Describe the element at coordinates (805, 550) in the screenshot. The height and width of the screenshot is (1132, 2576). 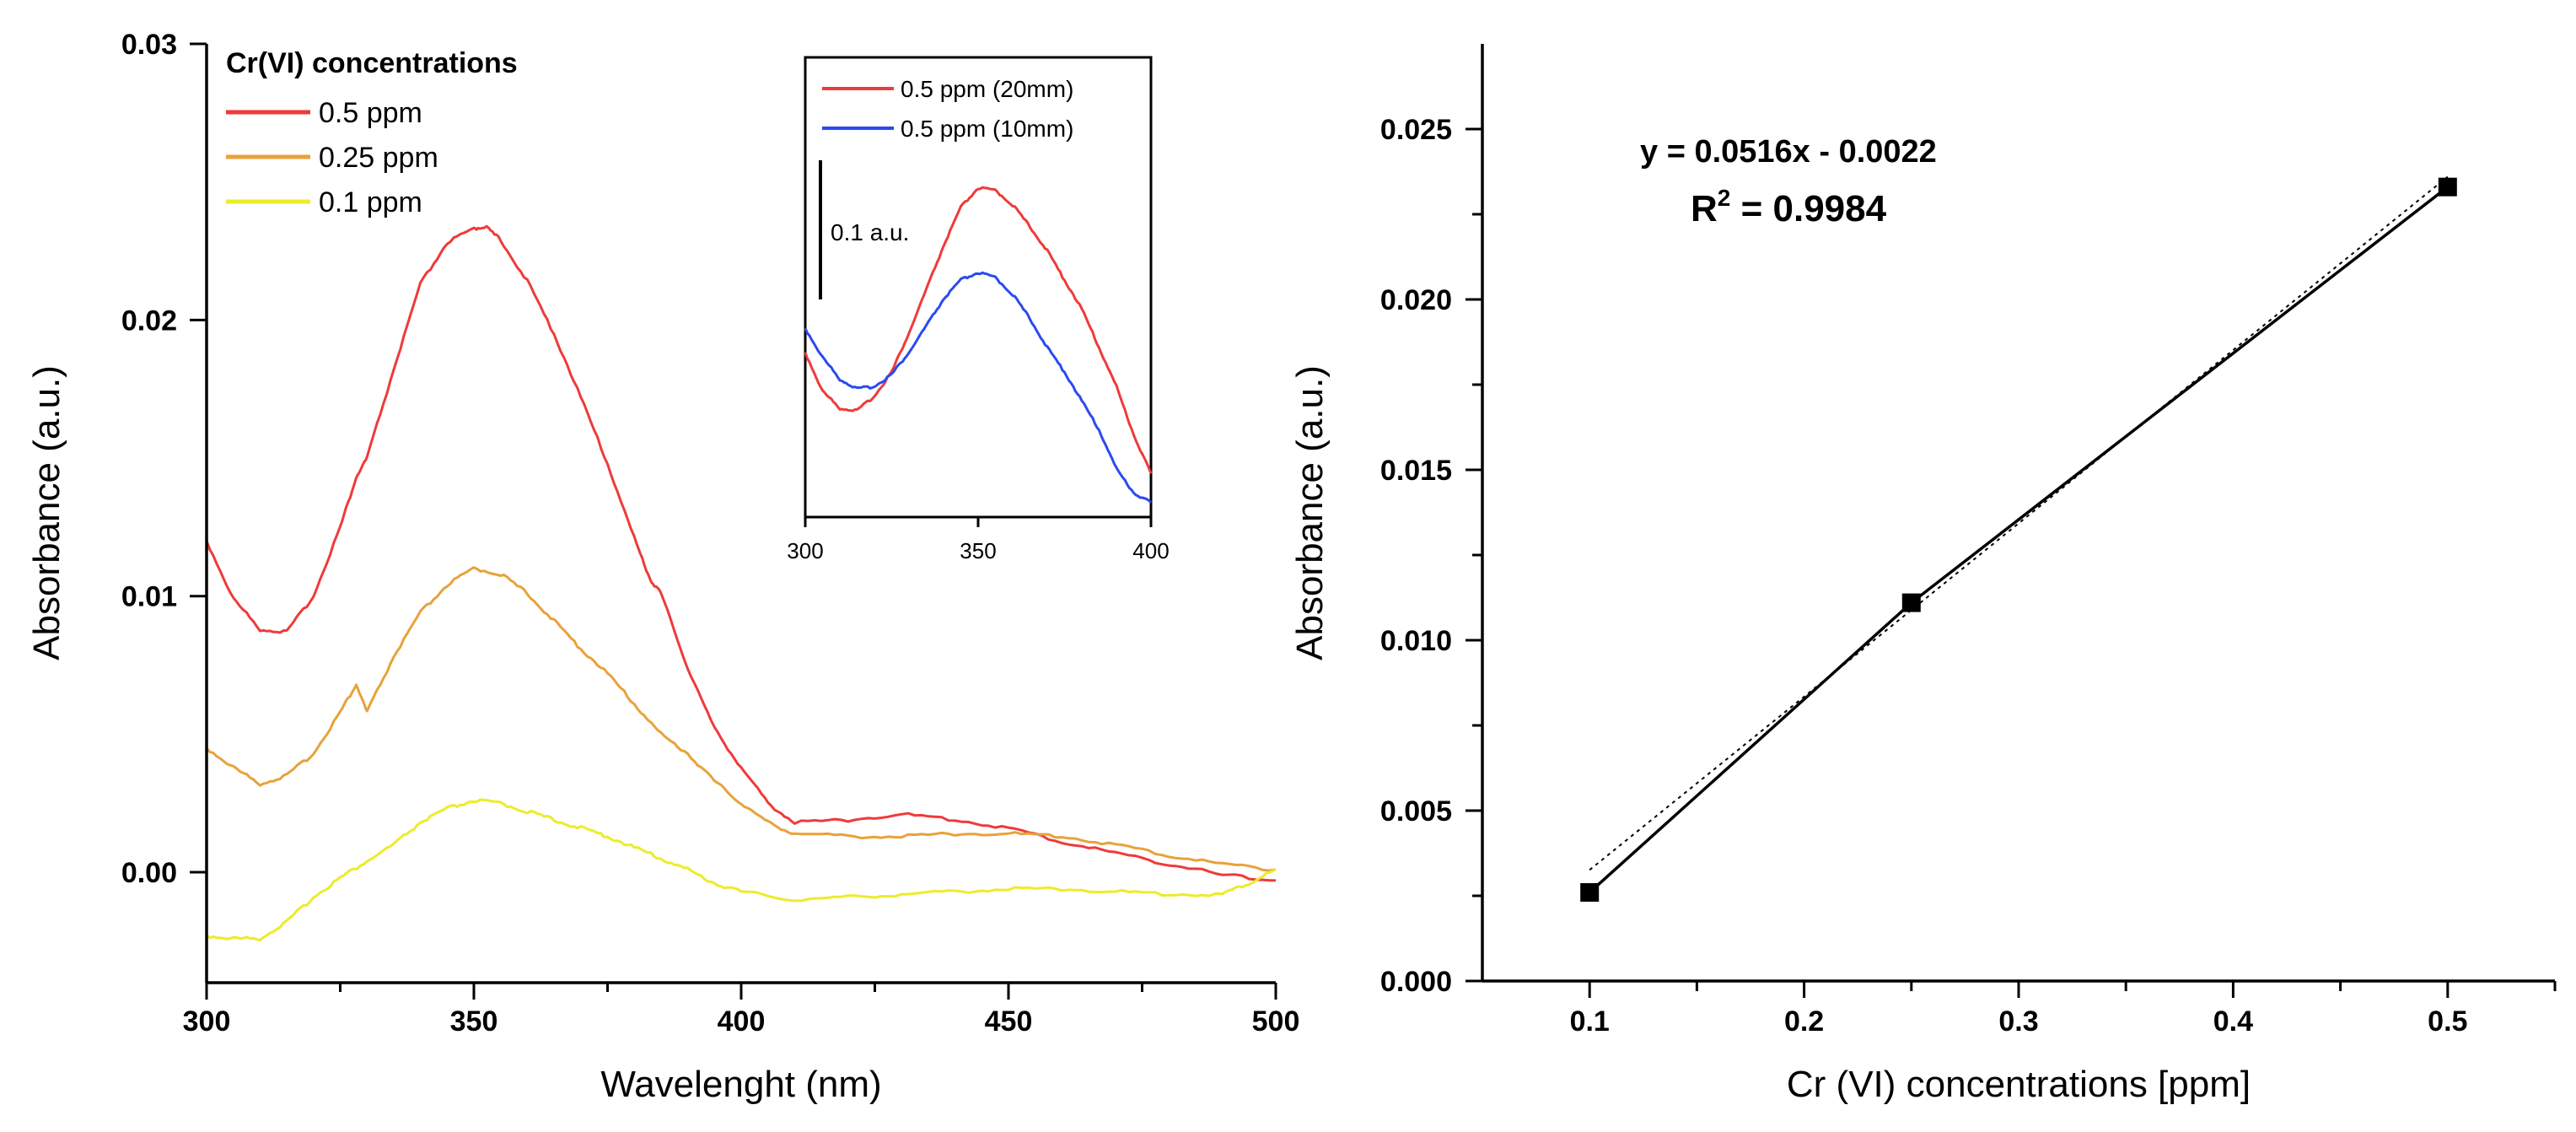
I see `inset-x-tick-label: 300` at that location.